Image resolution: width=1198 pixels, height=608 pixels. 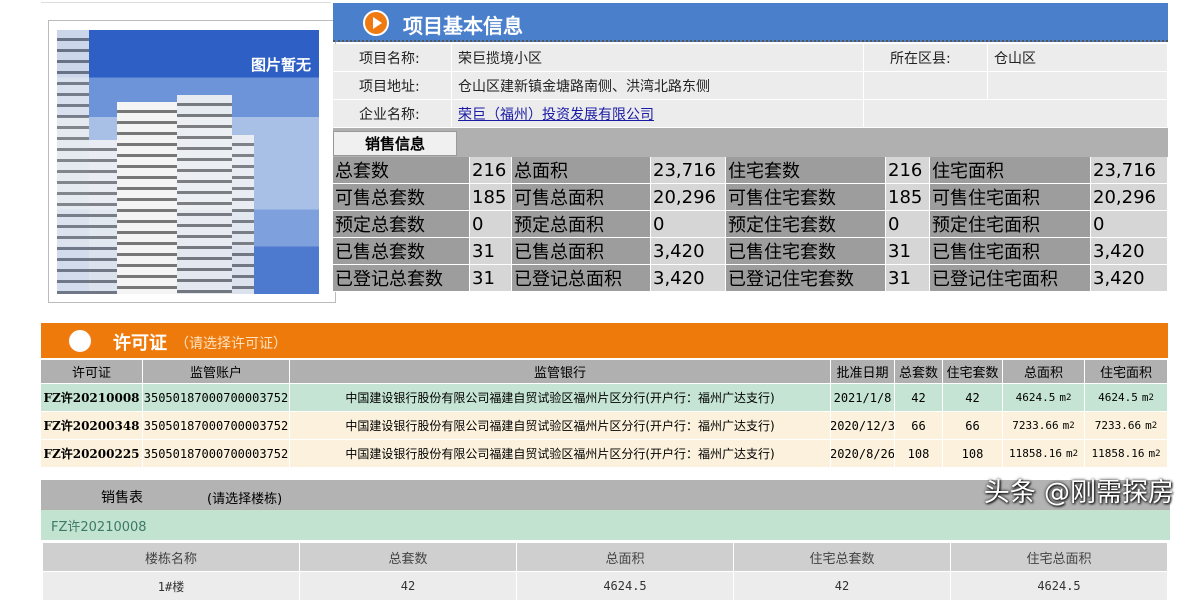 What do you see at coordinates (280, 65) in the screenshot?
I see `no-image-label: 图片暂无` at bounding box center [280, 65].